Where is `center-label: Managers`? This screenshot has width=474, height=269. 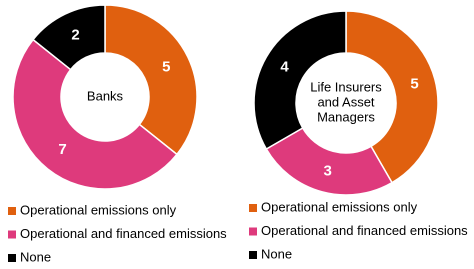 center-label: Managers is located at coordinates (346, 116).